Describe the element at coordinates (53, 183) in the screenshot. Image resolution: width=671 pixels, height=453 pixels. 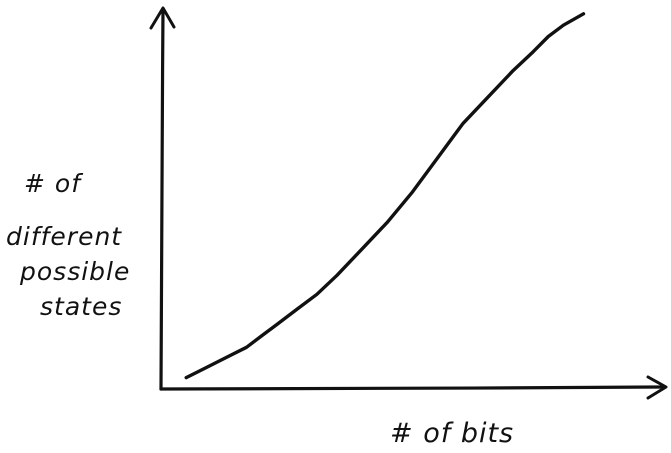
I see `y-axis-label-line-1: # of` at that location.